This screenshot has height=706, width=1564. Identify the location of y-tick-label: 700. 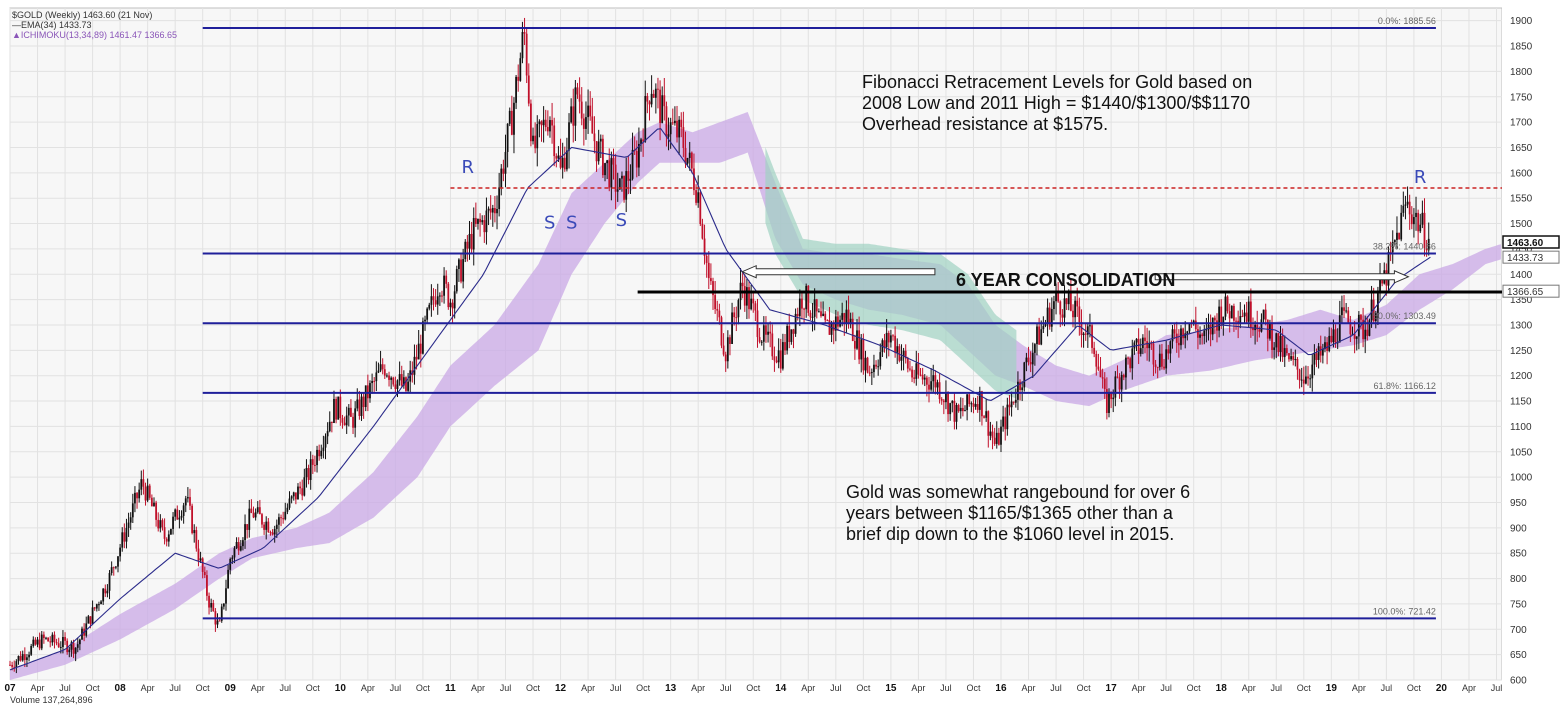
(1518, 630).